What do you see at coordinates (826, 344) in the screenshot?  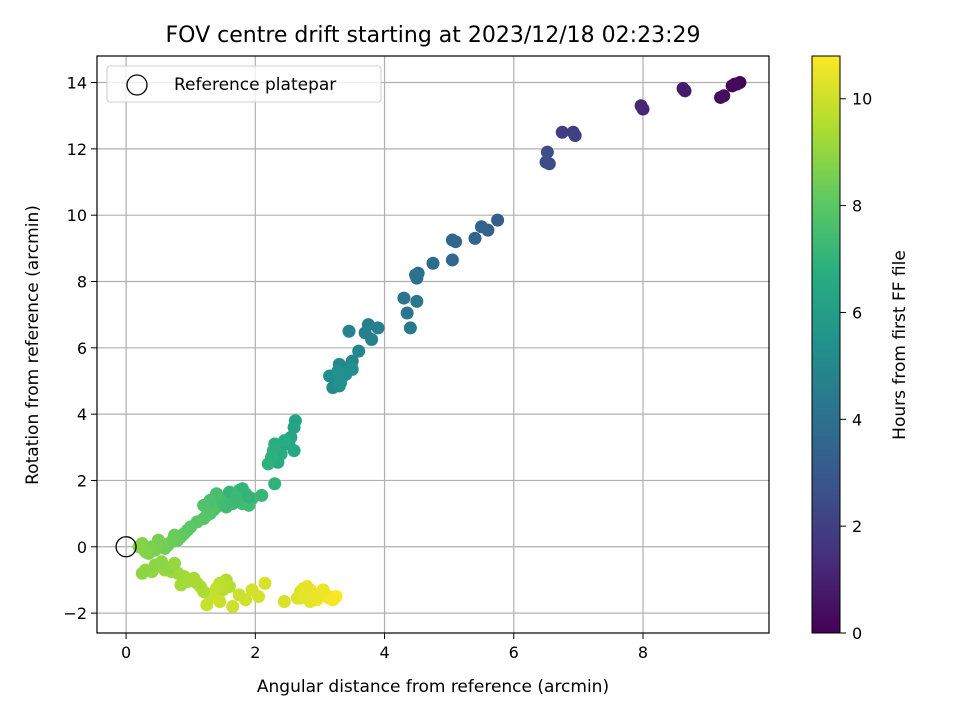 I see `colorbar-gradient` at bounding box center [826, 344].